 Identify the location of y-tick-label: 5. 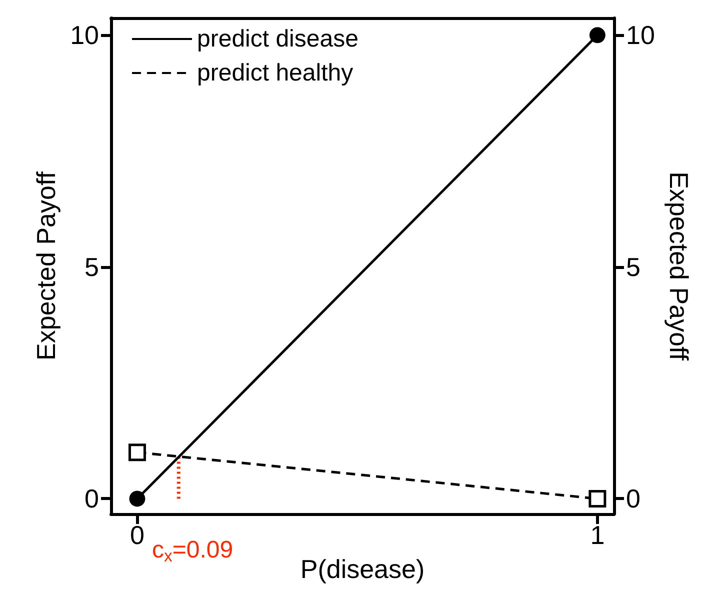
(91, 267).